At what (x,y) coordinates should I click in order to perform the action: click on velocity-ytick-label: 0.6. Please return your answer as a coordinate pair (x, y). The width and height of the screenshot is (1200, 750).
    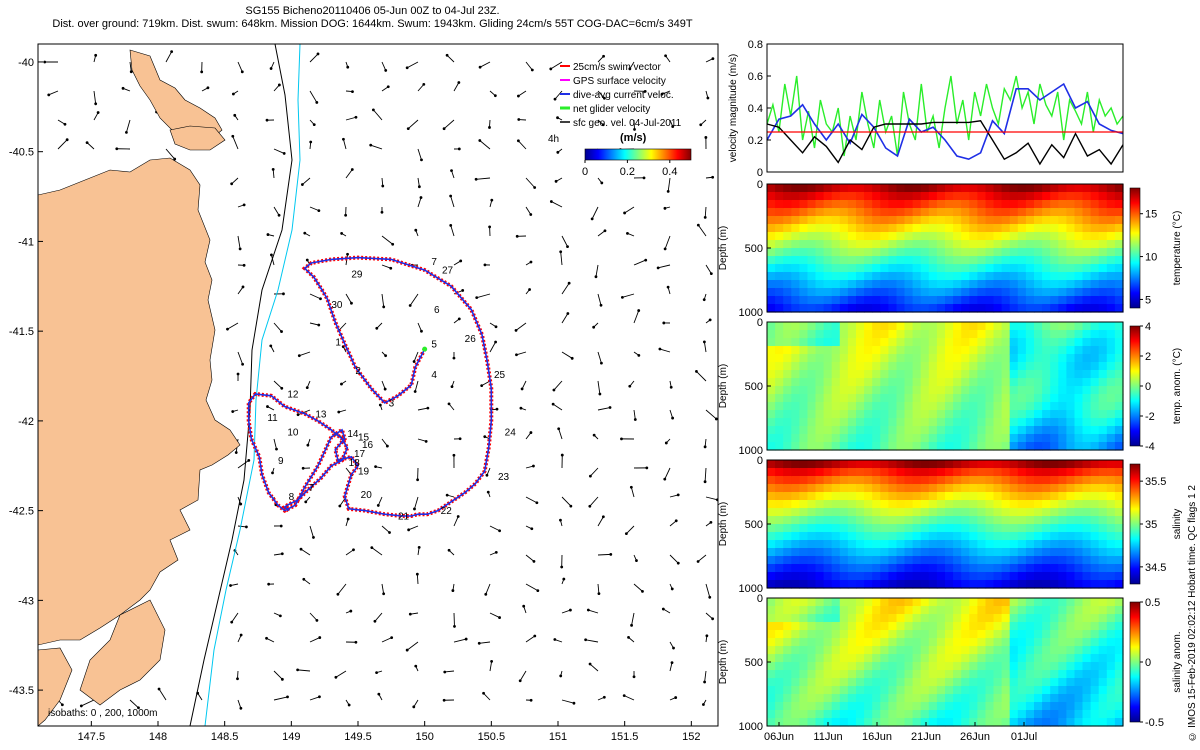
    Looking at the image, I should click on (755, 77).